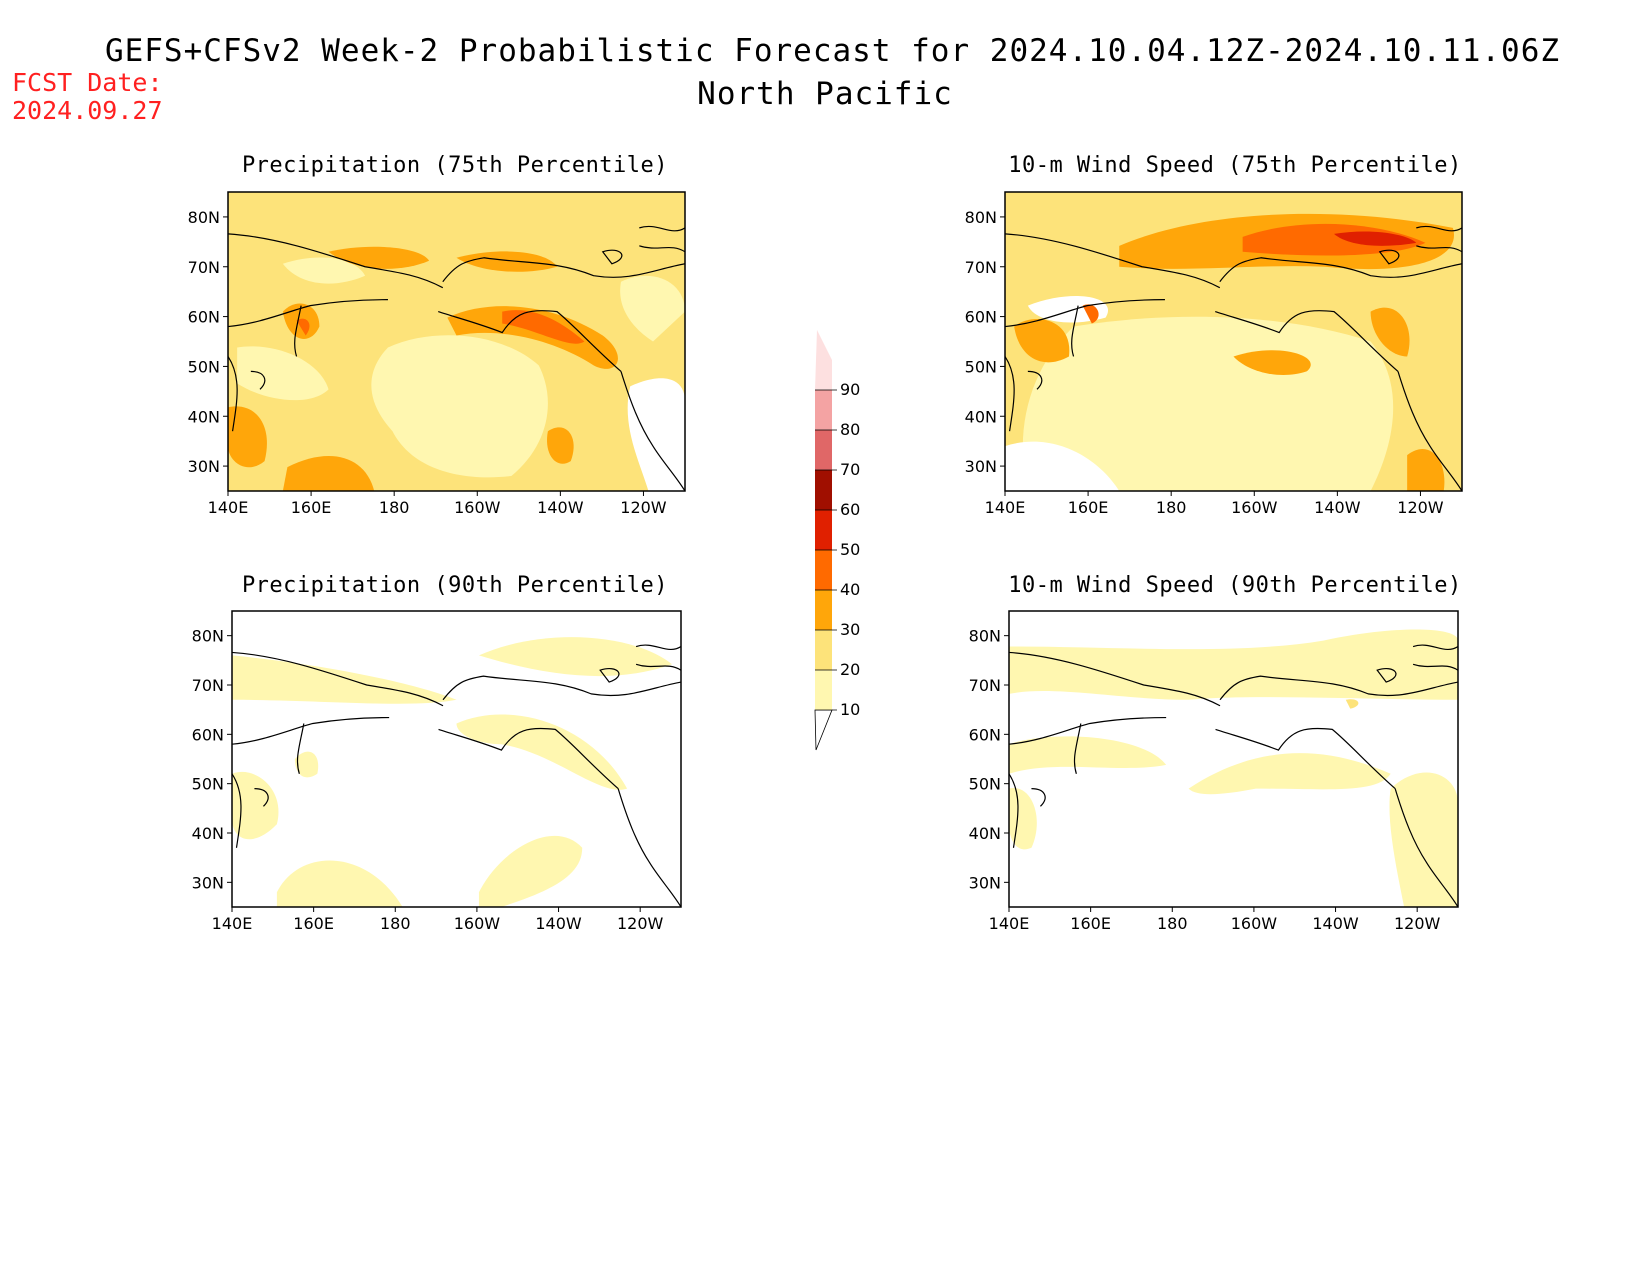 Image resolution: width=1650 pixels, height=1275 pixels. Describe the element at coordinates (850, 389) in the screenshot. I see `colorbar-label: 90` at that location.